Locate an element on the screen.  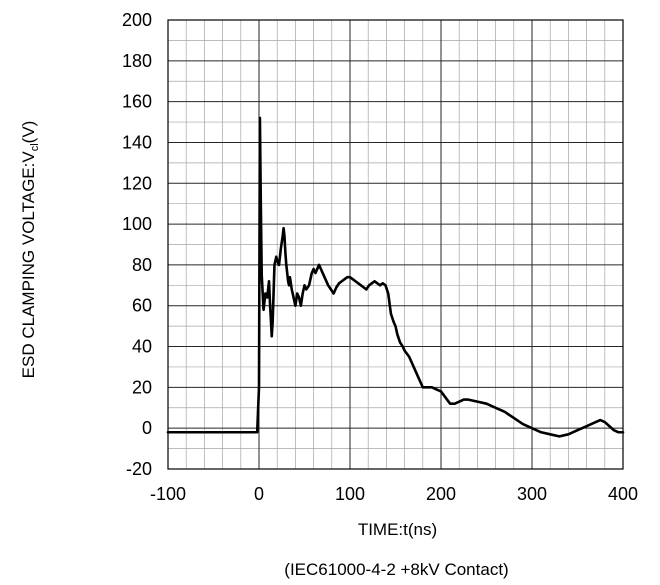
y-axis-label: ESD CLAMPING VOLTAGE:Vcl(V) is located at coordinates (30, 250).